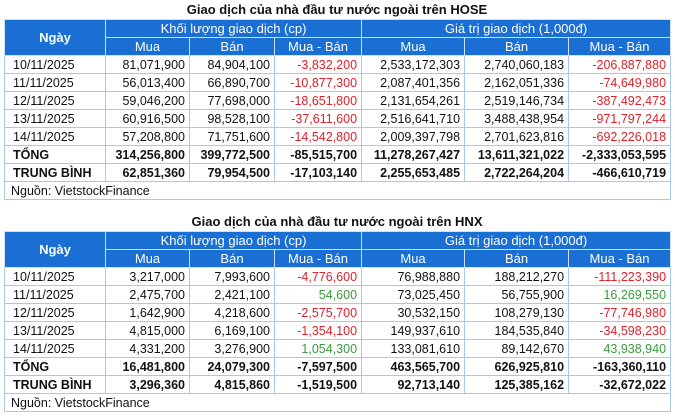 The height and width of the screenshot is (419, 675). What do you see at coordinates (620, 384) in the screenshot?
I see `value-cell: -32,672,022` at bounding box center [620, 384].